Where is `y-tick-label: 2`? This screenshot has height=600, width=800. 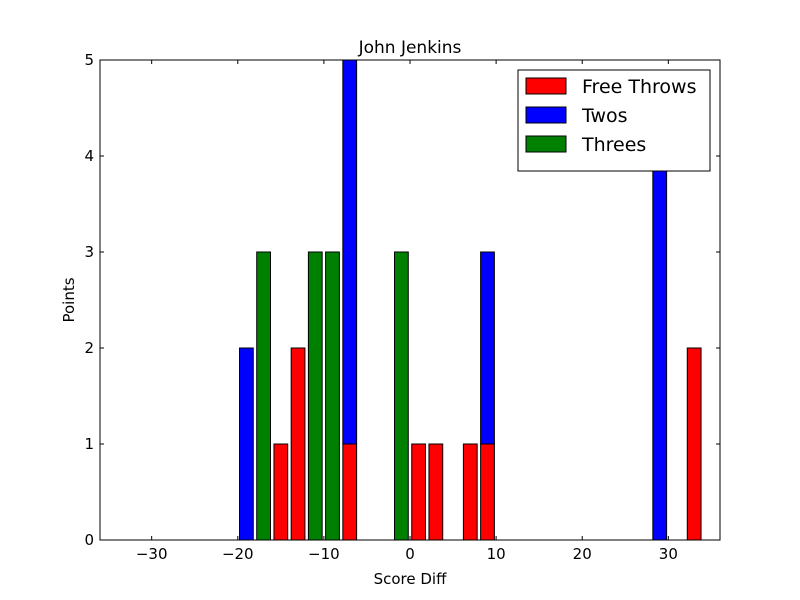 y-tick-label: 2 is located at coordinates (89, 348).